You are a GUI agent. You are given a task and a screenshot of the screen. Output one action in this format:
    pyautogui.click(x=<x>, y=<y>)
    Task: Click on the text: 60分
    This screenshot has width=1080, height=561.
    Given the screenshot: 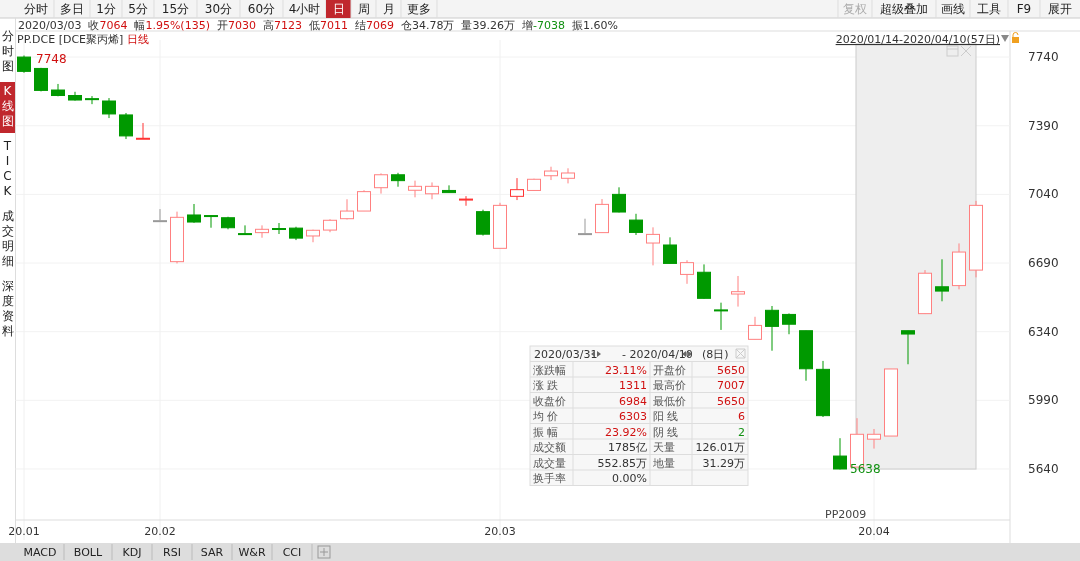 What is the action you would take?
    pyautogui.click(x=261, y=9)
    